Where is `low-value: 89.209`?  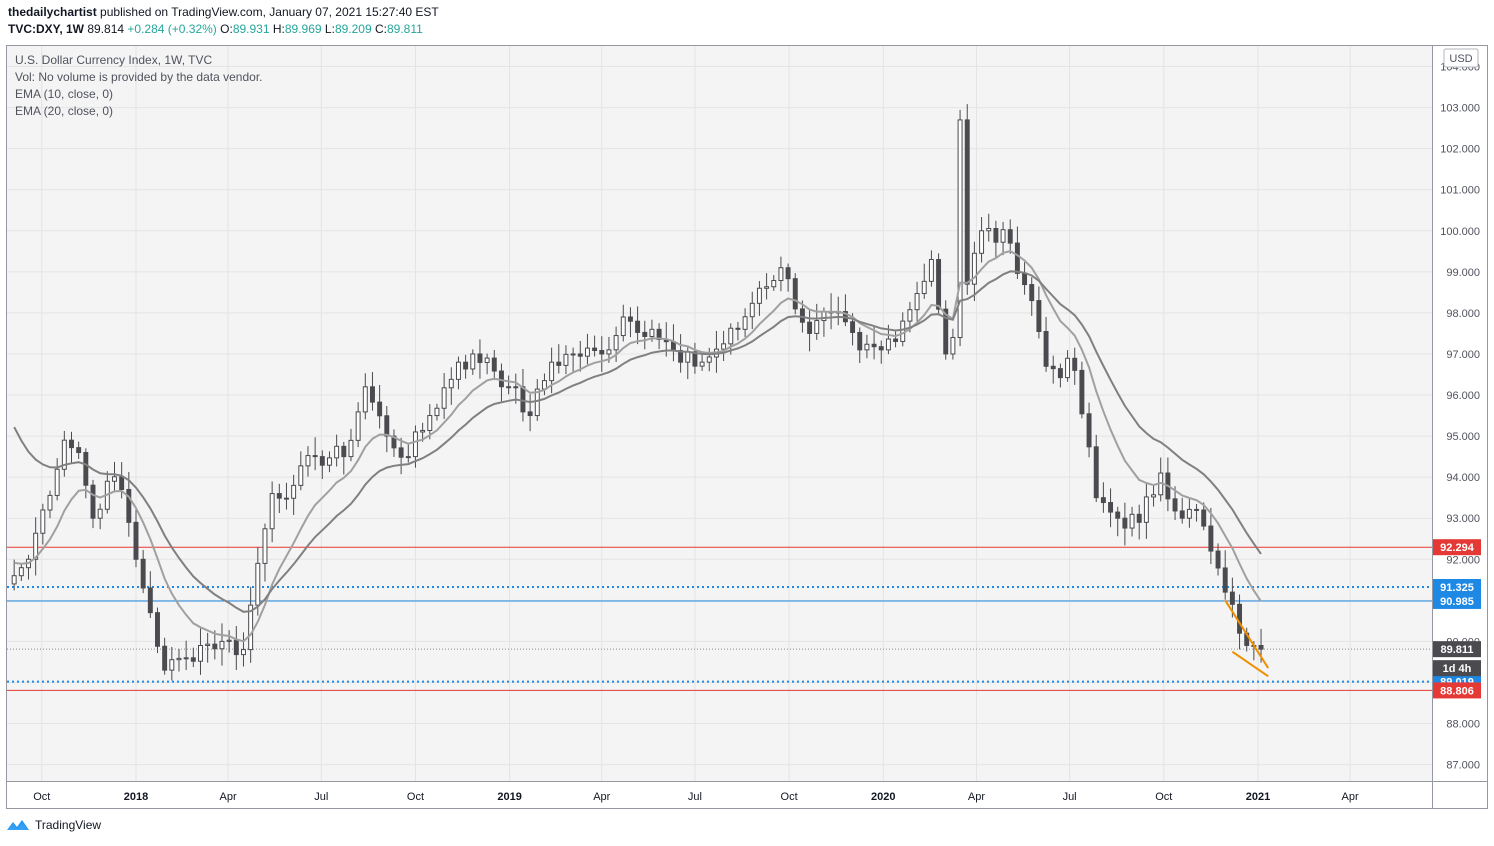 low-value: 89.209 is located at coordinates (353, 29).